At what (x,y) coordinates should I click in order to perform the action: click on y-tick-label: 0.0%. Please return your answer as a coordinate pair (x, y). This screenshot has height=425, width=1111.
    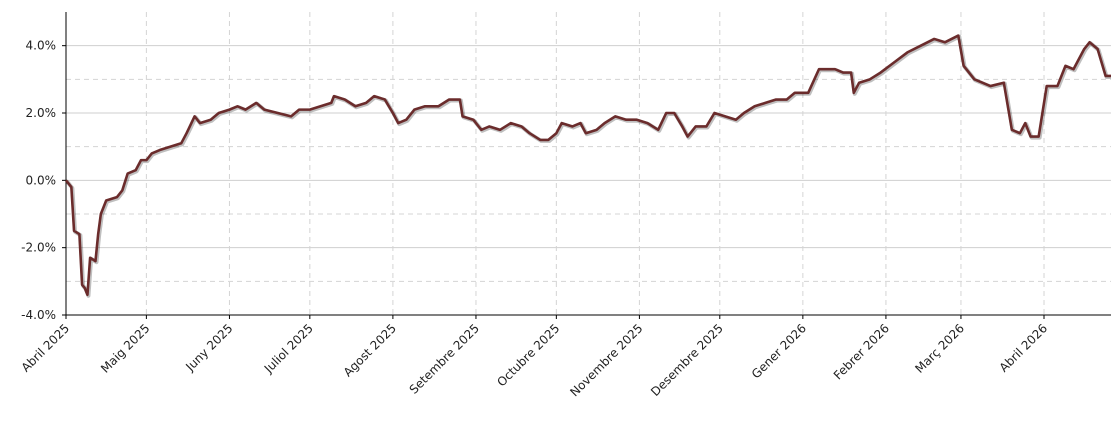
    Looking at the image, I should click on (41, 180).